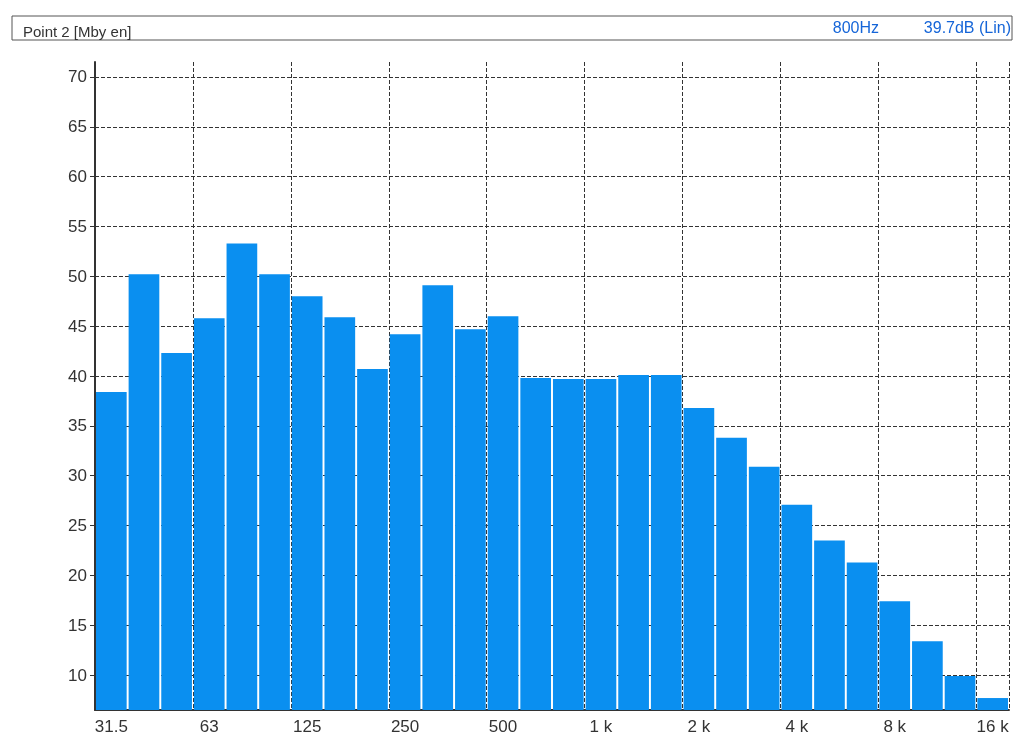  I want to click on y-tick-label: 60, so click(77, 177).